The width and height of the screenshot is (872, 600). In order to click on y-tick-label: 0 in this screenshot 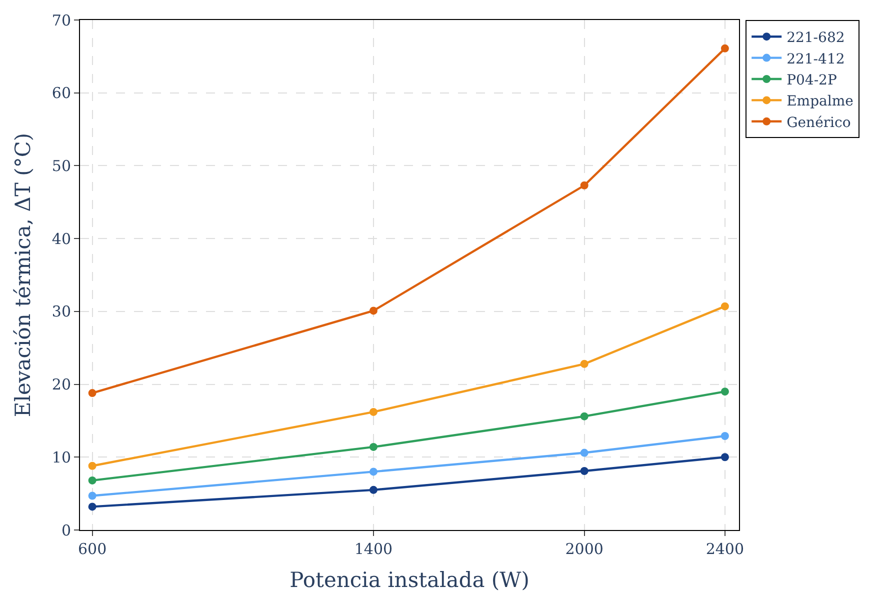, I will do `click(66, 530)`.